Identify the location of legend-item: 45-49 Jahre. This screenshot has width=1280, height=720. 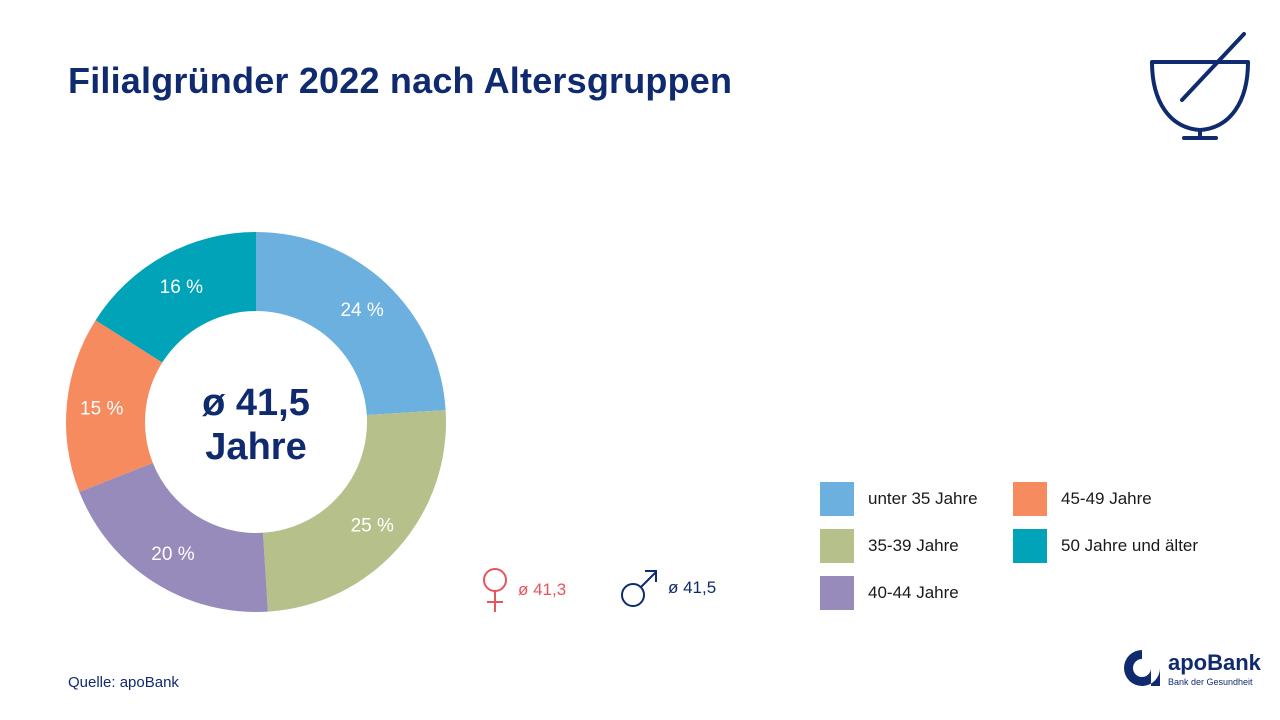
(1082, 499).